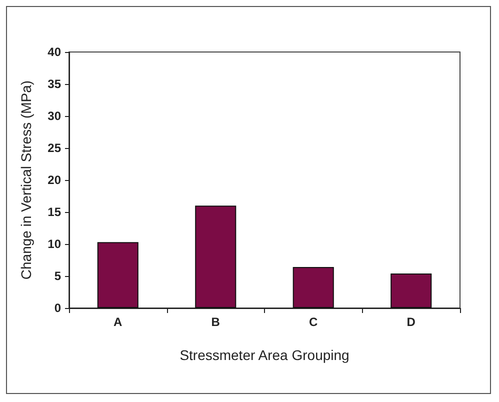  I want to click on x-tick-label: A, so click(118, 322).